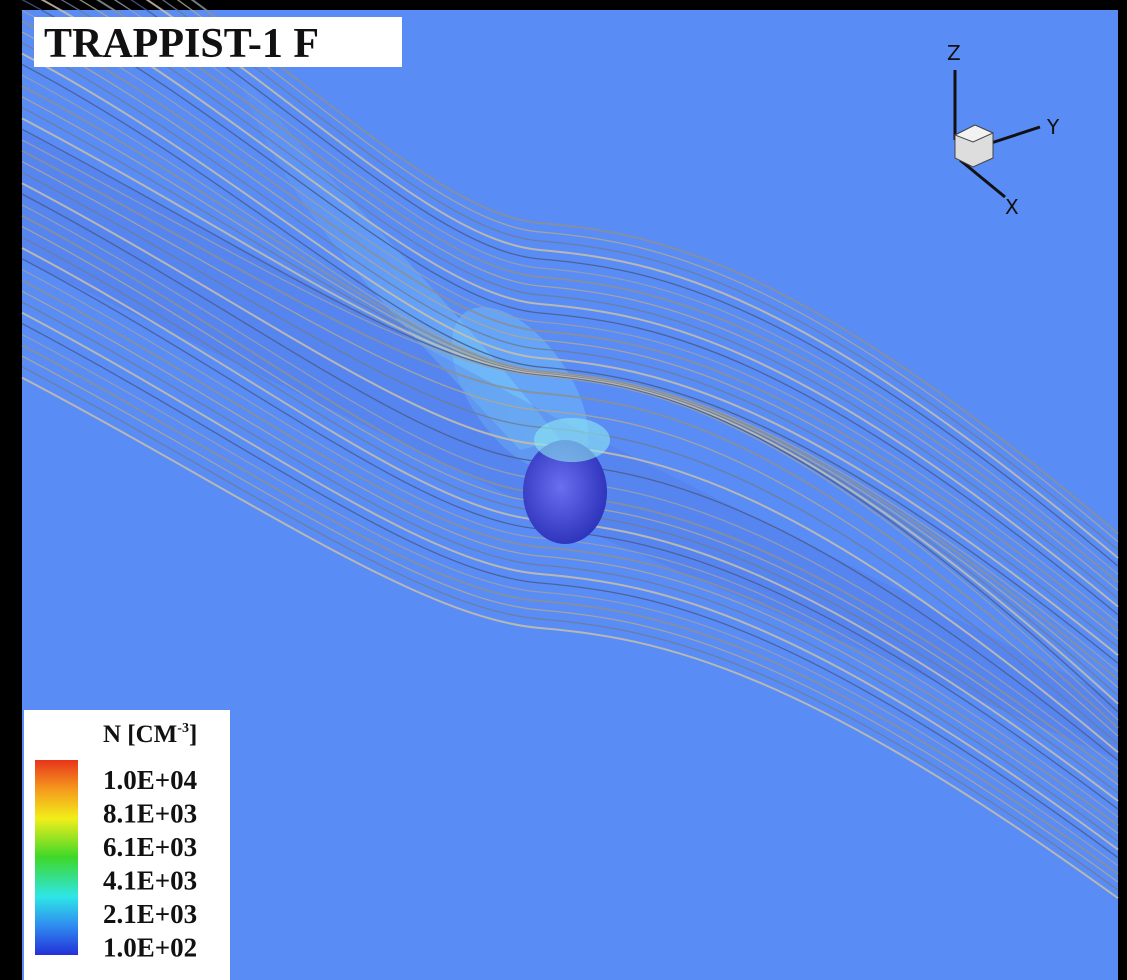 The image size is (1127, 980). What do you see at coordinates (1053, 127) in the screenshot?
I see `y-label: Y` at bounding box center [1053, 127].